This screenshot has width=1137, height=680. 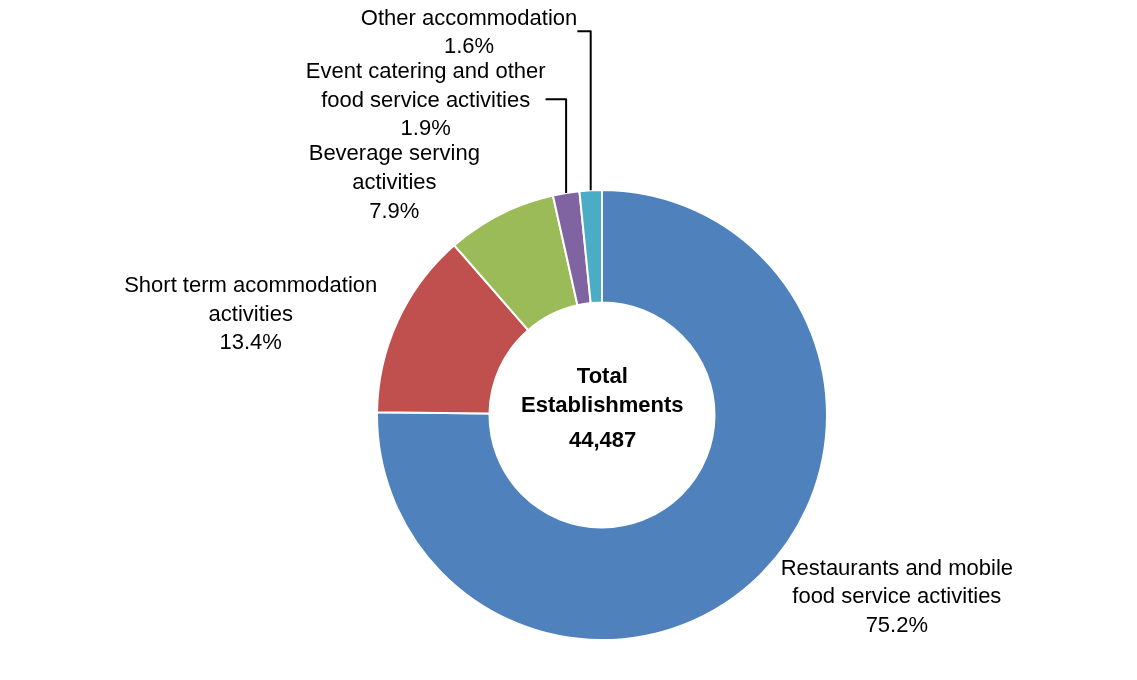 I want to click on data-label: 13.4%, so click(x=250, y=342).